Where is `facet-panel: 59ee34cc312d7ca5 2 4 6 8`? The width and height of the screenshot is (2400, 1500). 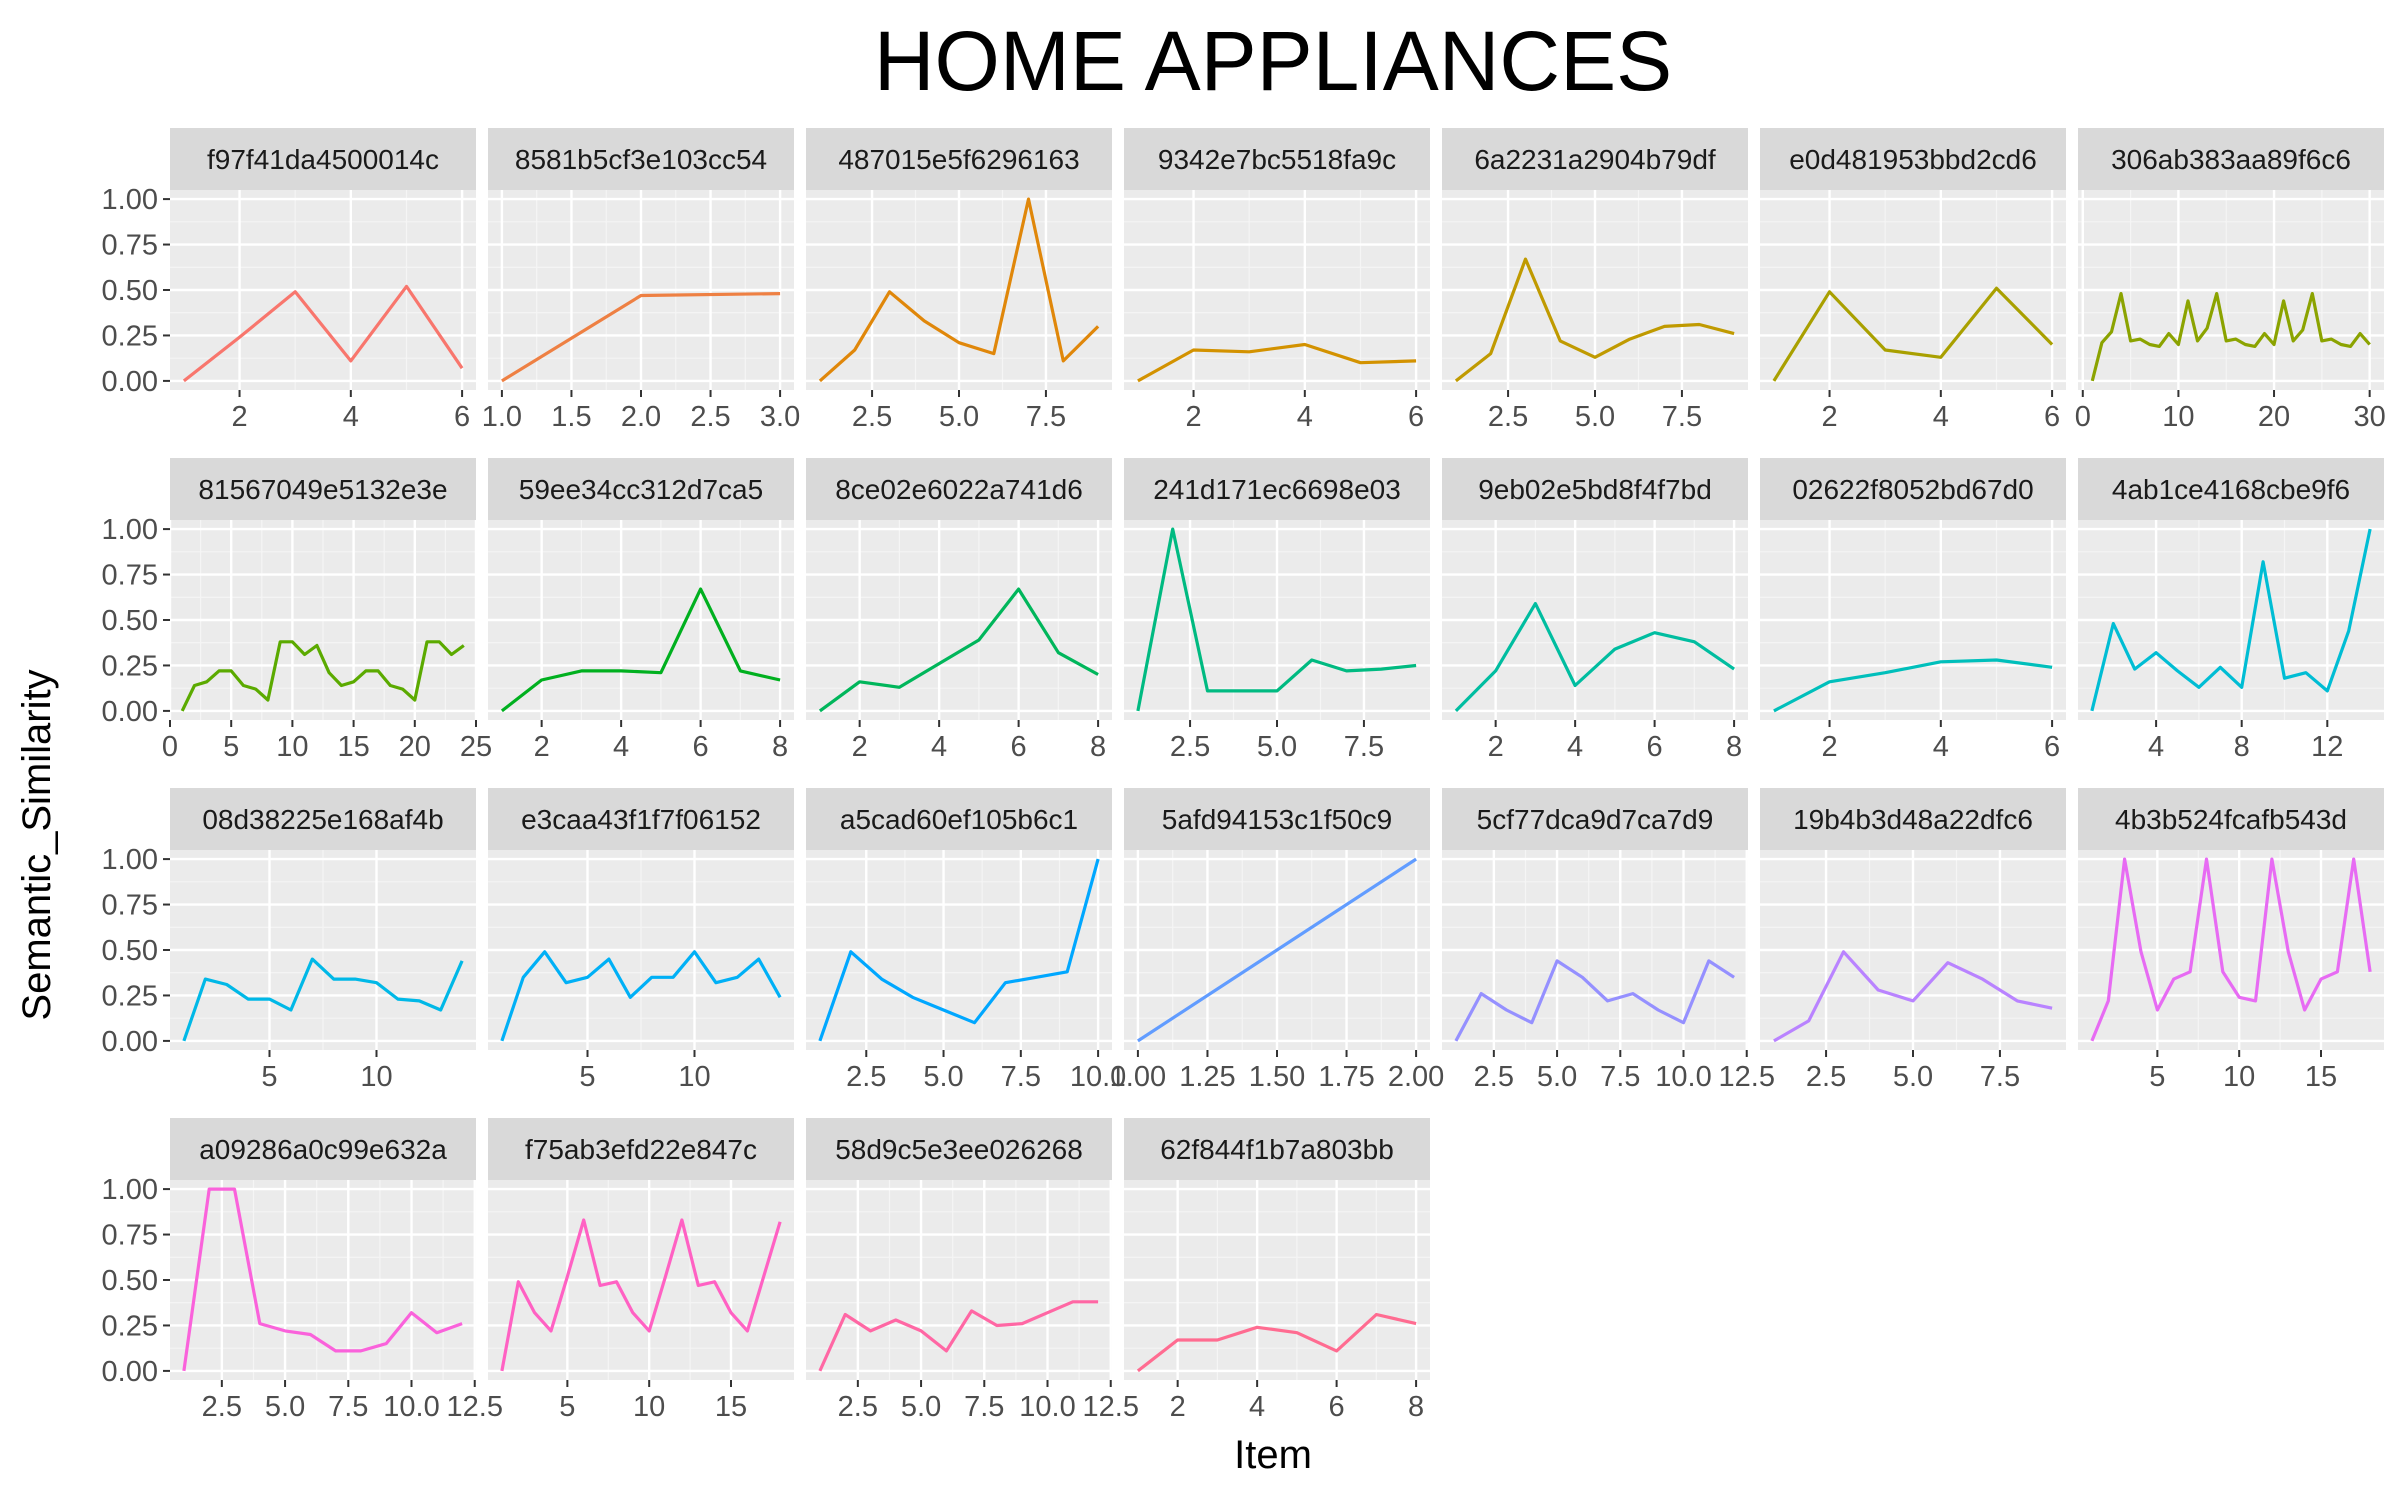 facet-panel: 59ee34cc312d7ca5 2 4 6 8 is located at coordinates (641, 610).